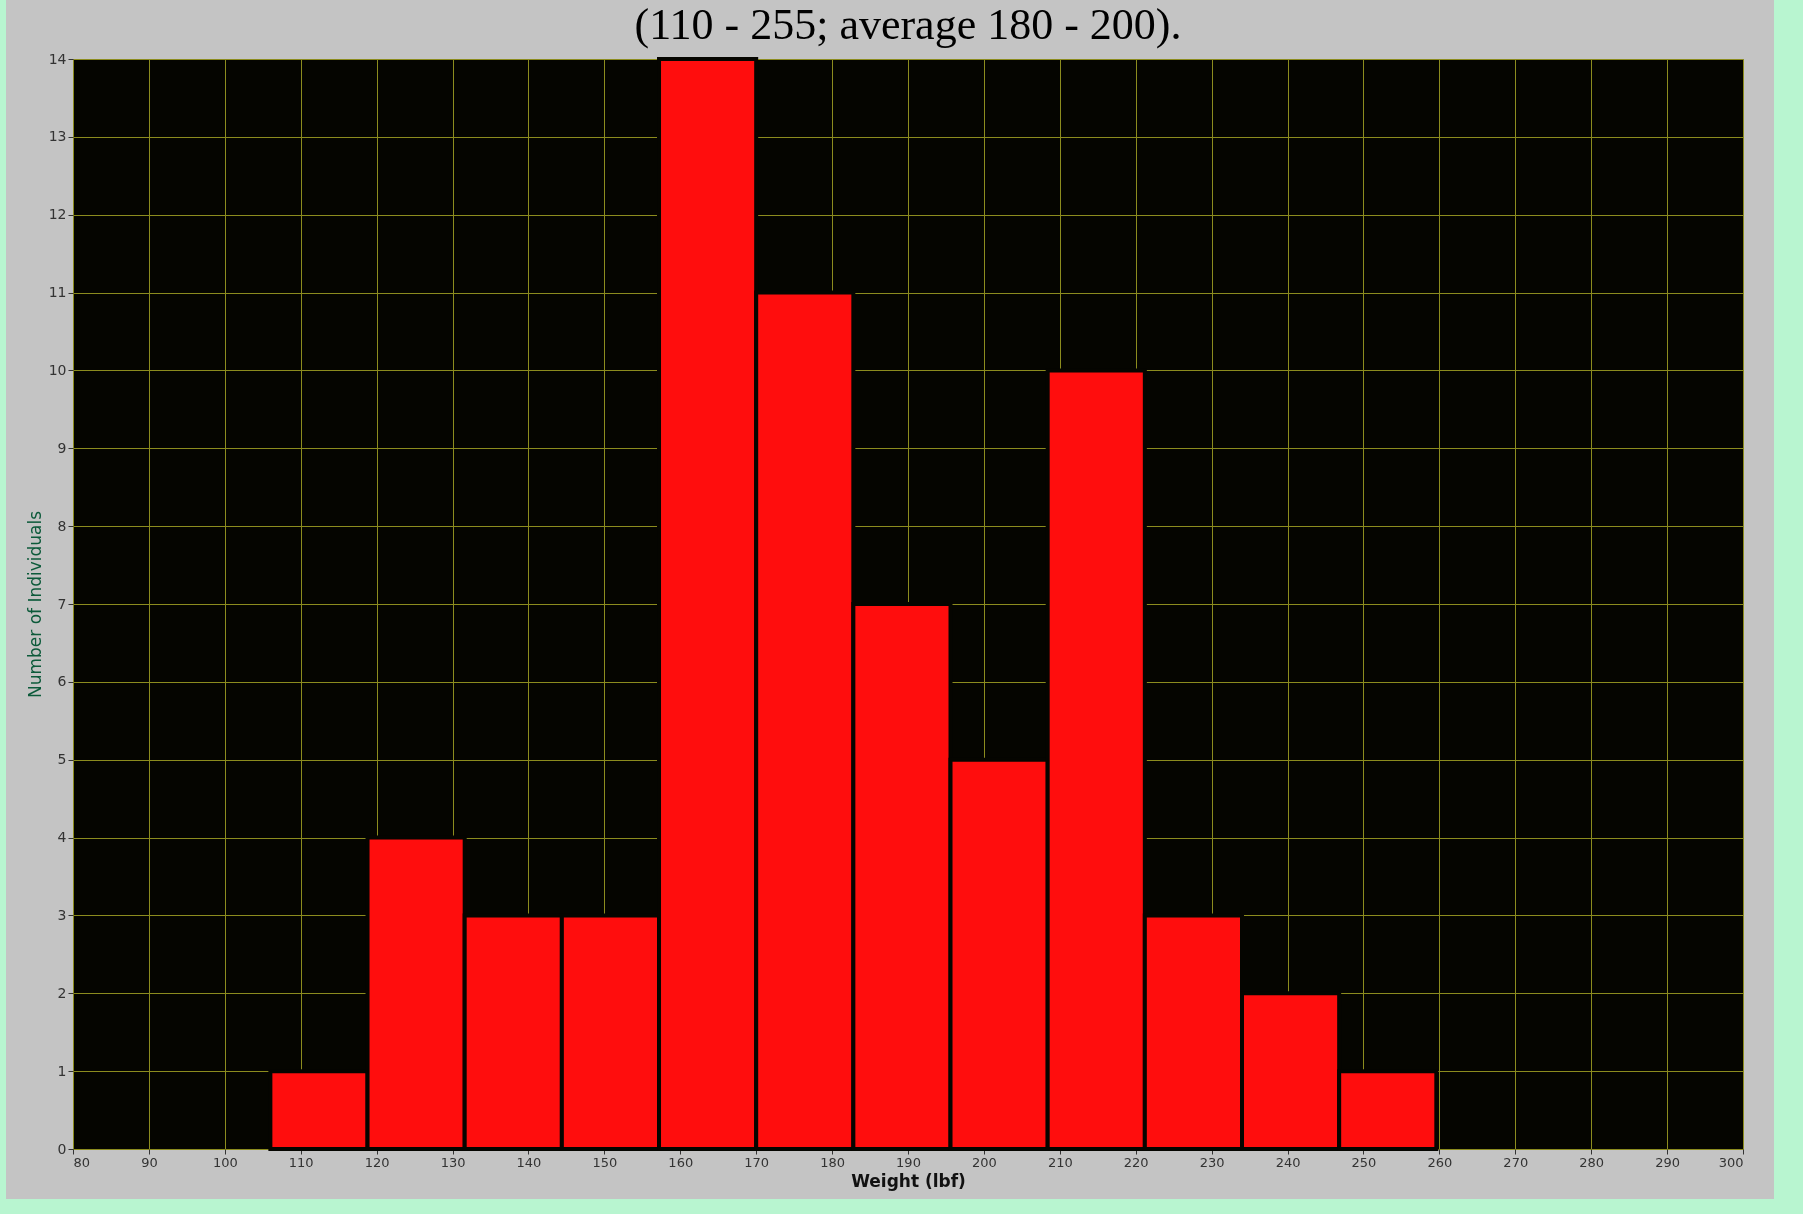  Describe the element at coordinates (984, 1162) in the screenshot. I see `x-tick-label: 200` at that location.